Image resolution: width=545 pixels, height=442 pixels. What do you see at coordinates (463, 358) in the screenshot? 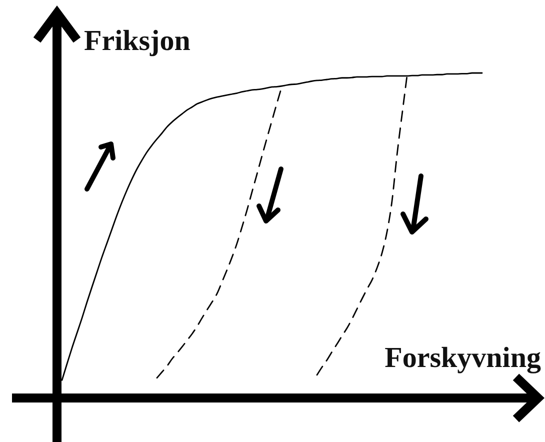
I see `x-axis-title: Forskyvning` at bounding box center [463, 358].